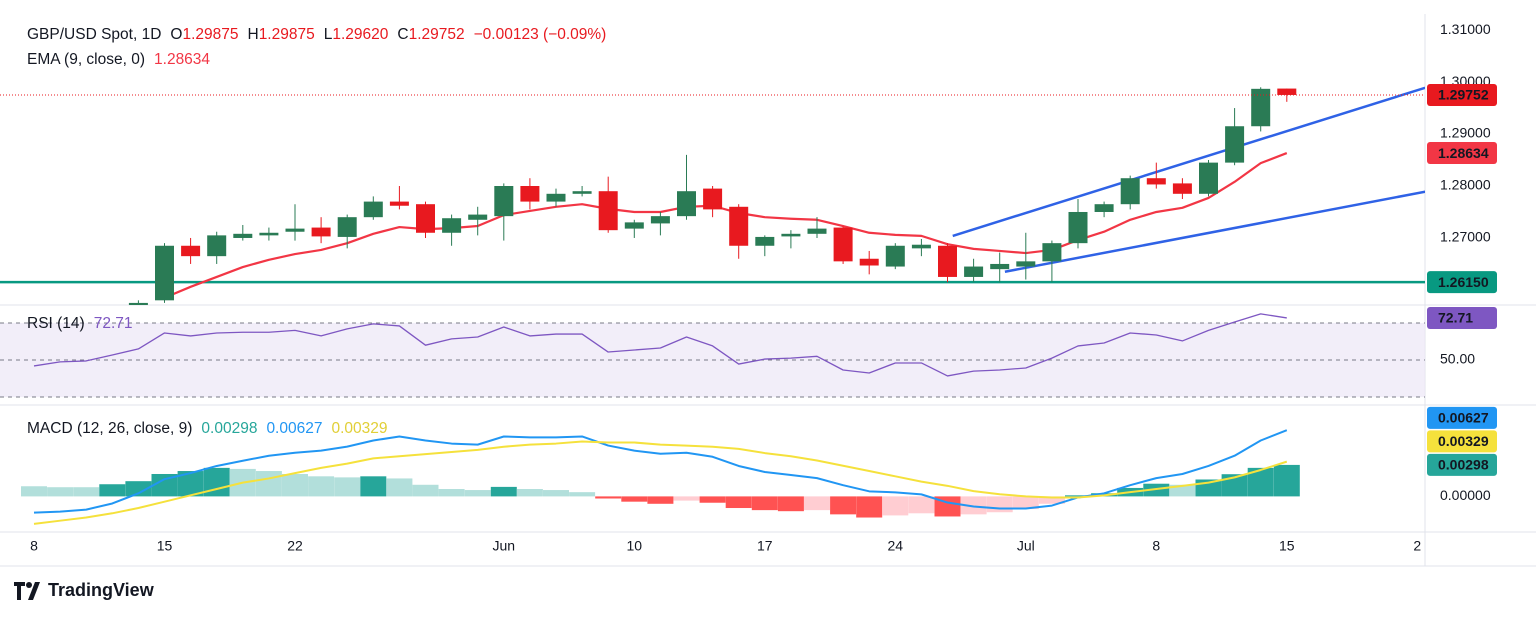 The height and width of the screenshot is (617, 1536). I want to click on signal-label: 0.00329, so click(1463, 441).